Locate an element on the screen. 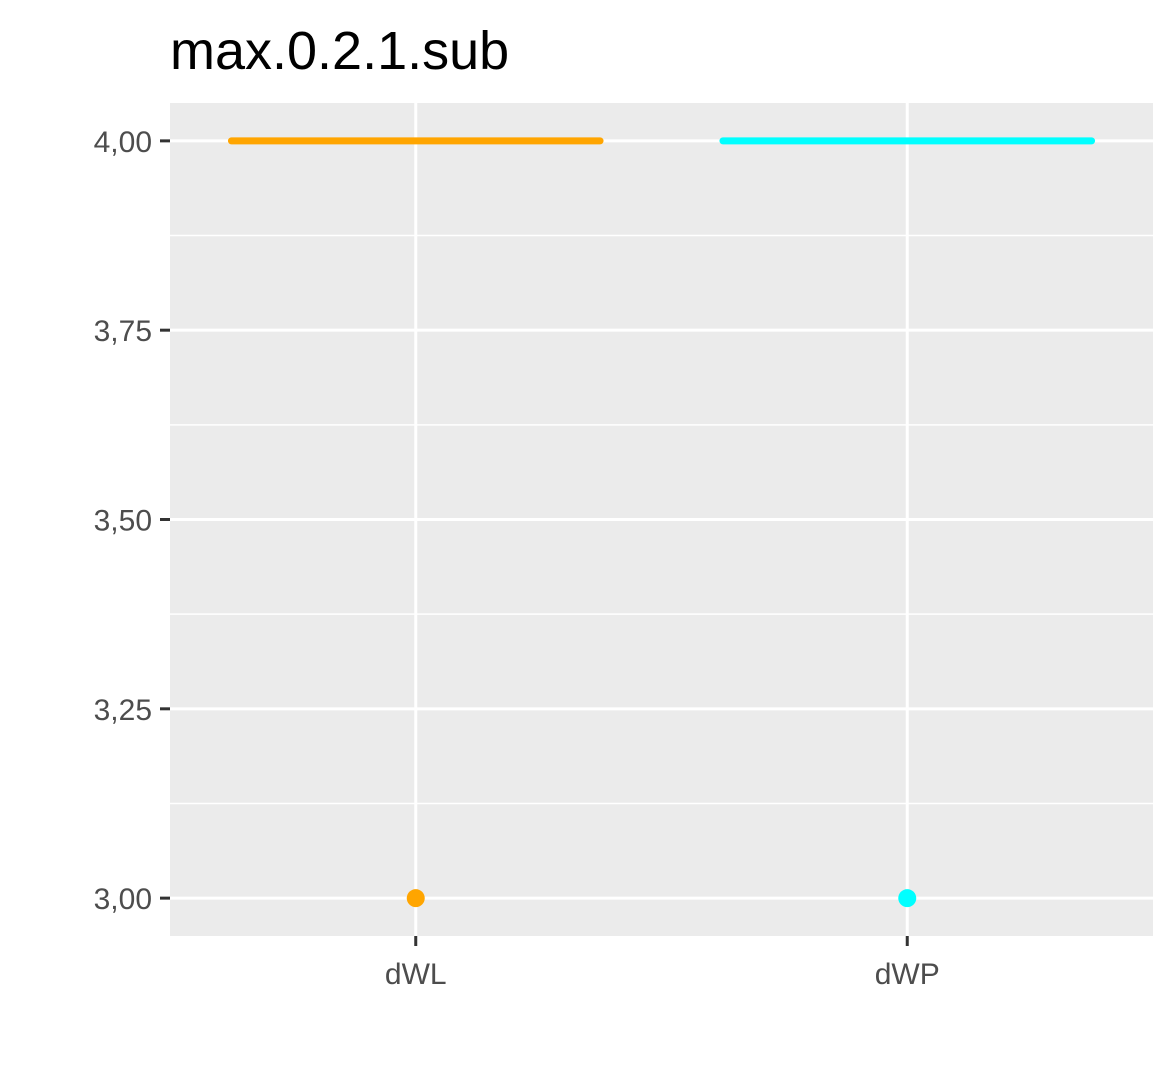  y-axis: 3,00 3,25 3,50 3,75 4,00 is located at coordinates (132, 521).